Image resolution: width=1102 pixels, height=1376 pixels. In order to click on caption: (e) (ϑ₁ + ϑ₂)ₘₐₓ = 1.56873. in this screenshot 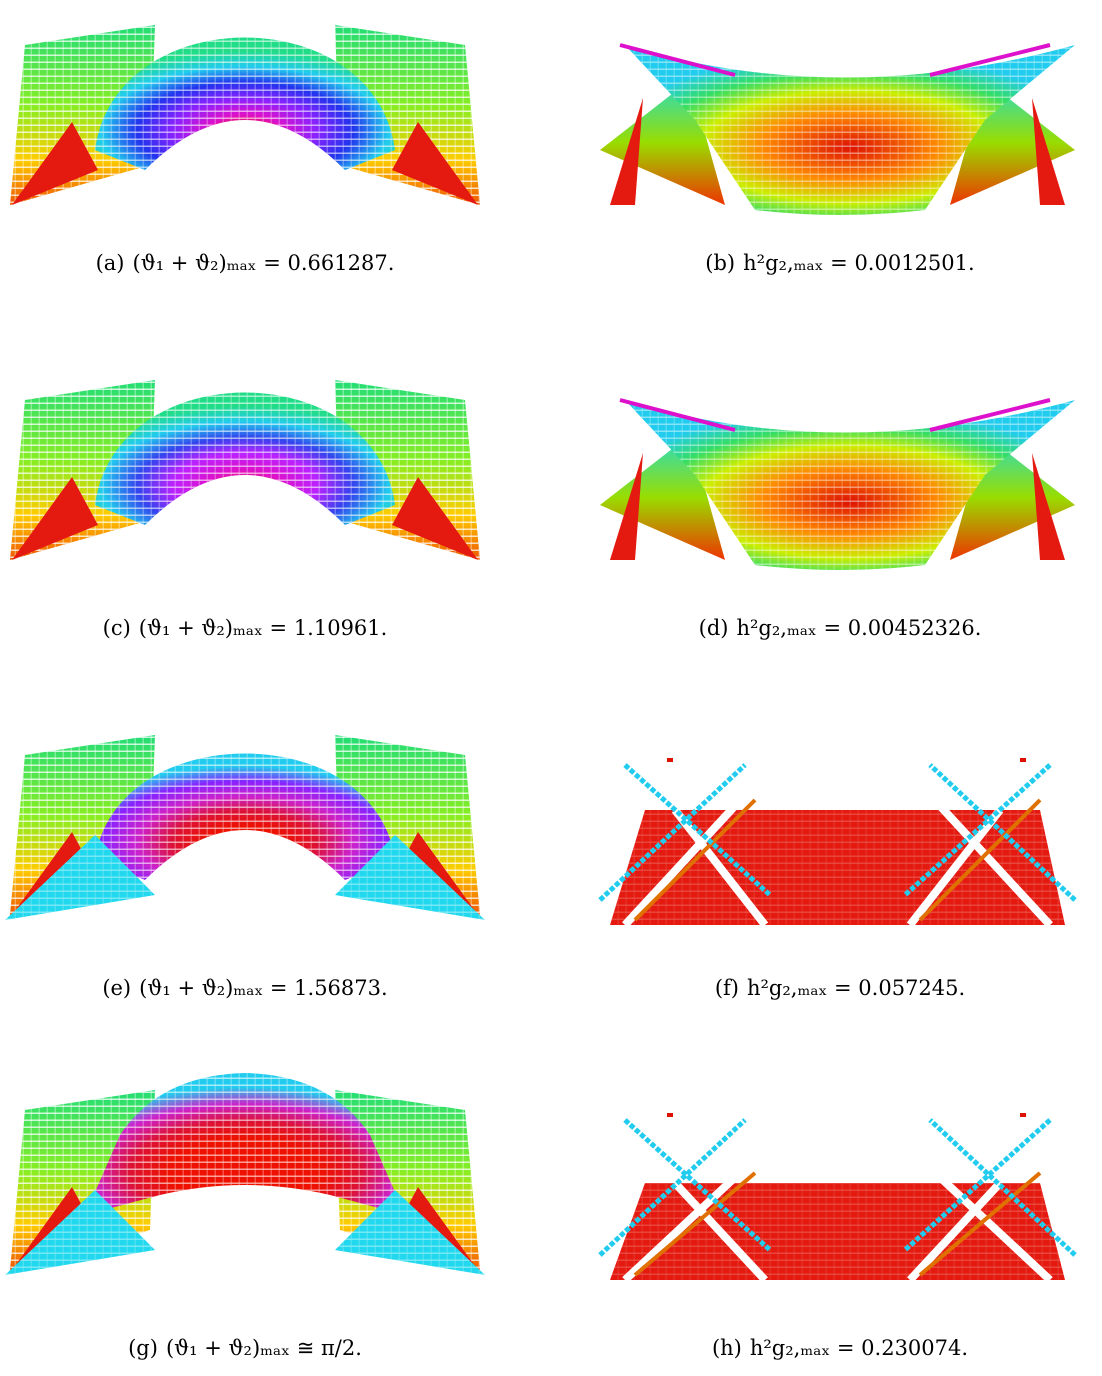, I will do `click(244, 988)`.